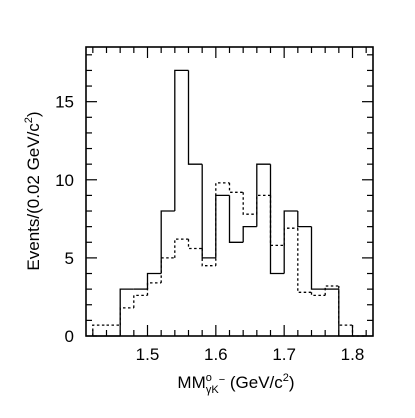  What do you see at coordinates (213, 390) in the screenshot?
I see `x-axis-label-sub: γK` at bounding box center [213, 390].